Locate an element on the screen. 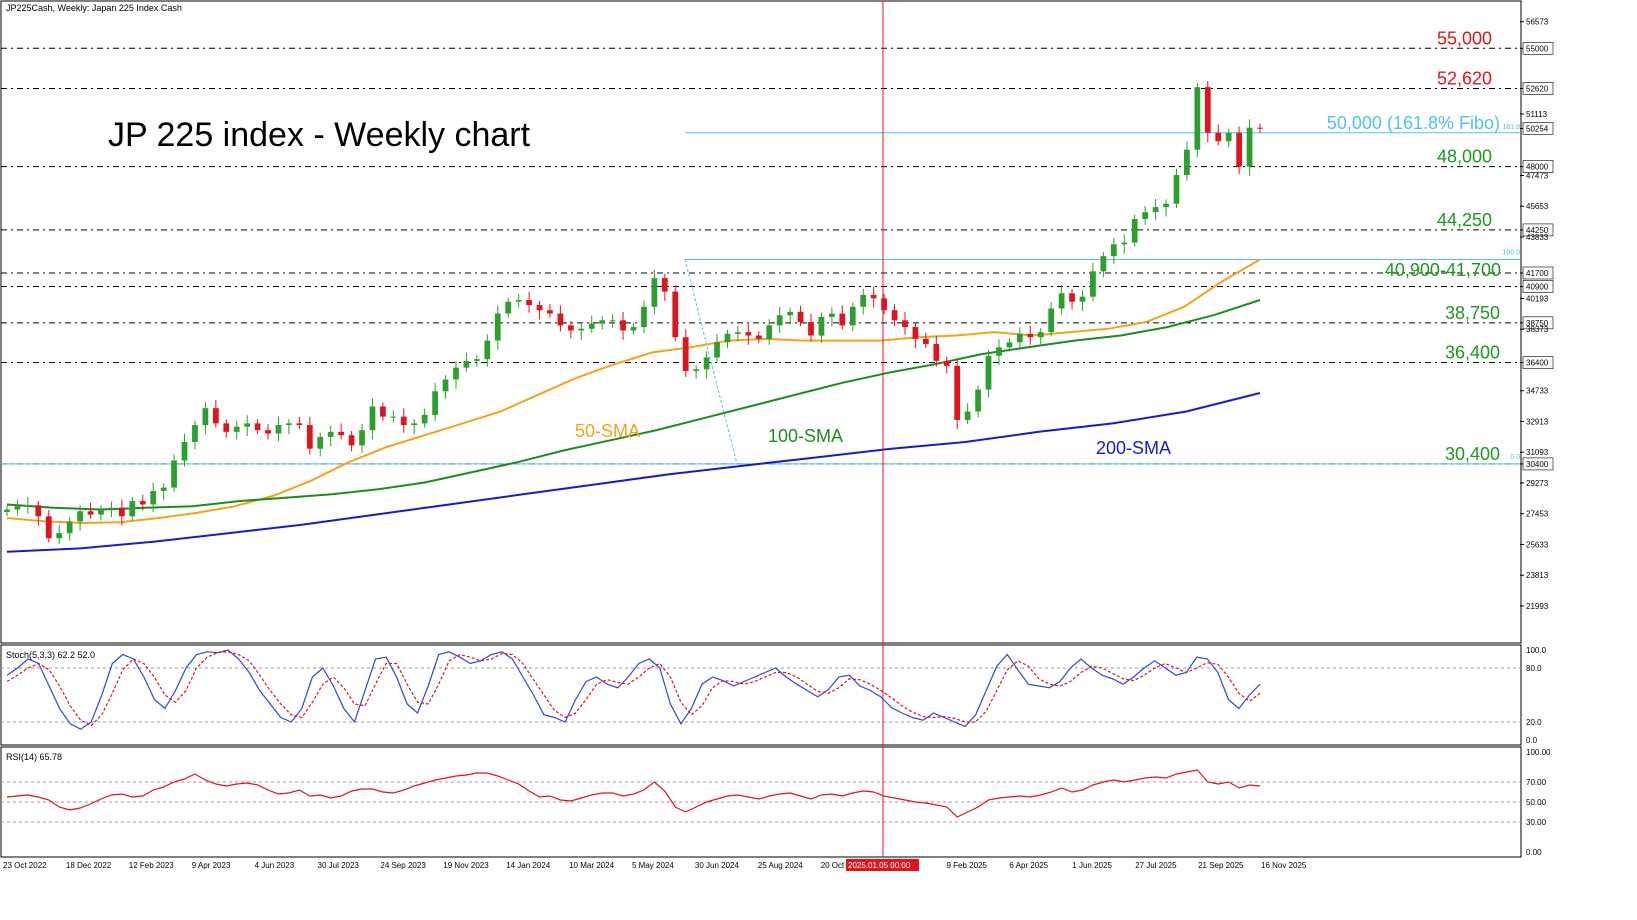 Image resolution: width=1637 pixels, height=920 pixels. x-tick-label: 9 Feb 2025 is located at coordinates (967, 865).